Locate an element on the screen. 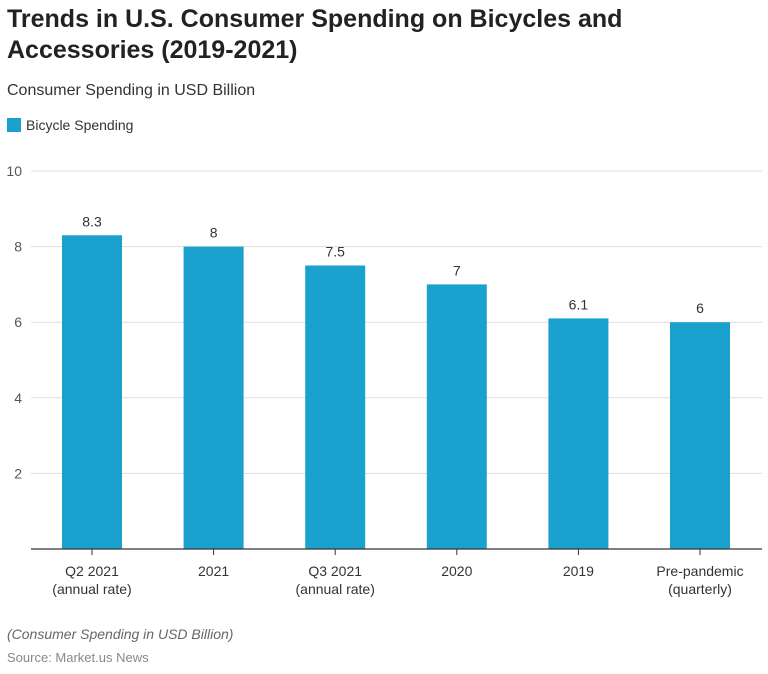 The width and height of the screenshot is (768, 674). data-label: 8.3 is located at coordinates (92, 221).